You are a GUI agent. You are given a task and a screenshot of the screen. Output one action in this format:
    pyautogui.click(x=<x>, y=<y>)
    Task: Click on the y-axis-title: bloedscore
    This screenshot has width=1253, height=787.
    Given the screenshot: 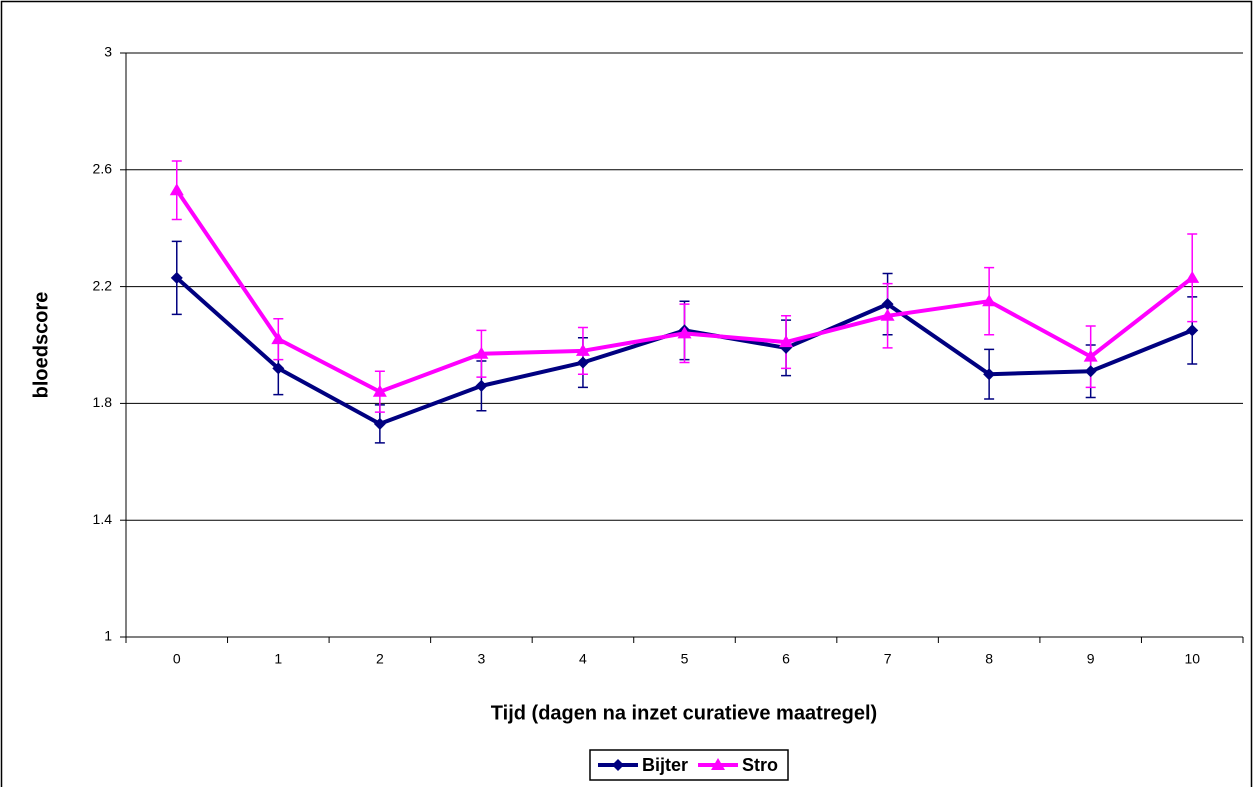 What is the action you would take?
    pyautogui.click(x=41, y=345)
    